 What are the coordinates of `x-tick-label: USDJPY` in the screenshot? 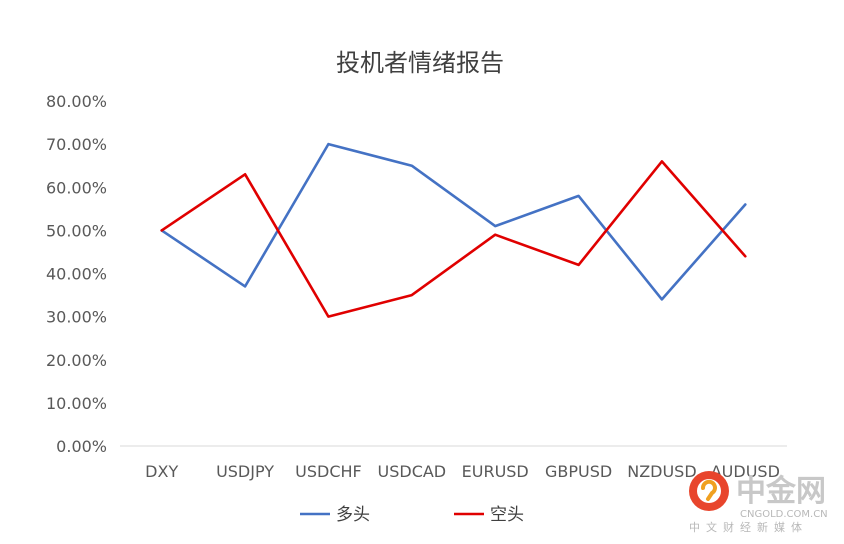 It's located at (245, 471).